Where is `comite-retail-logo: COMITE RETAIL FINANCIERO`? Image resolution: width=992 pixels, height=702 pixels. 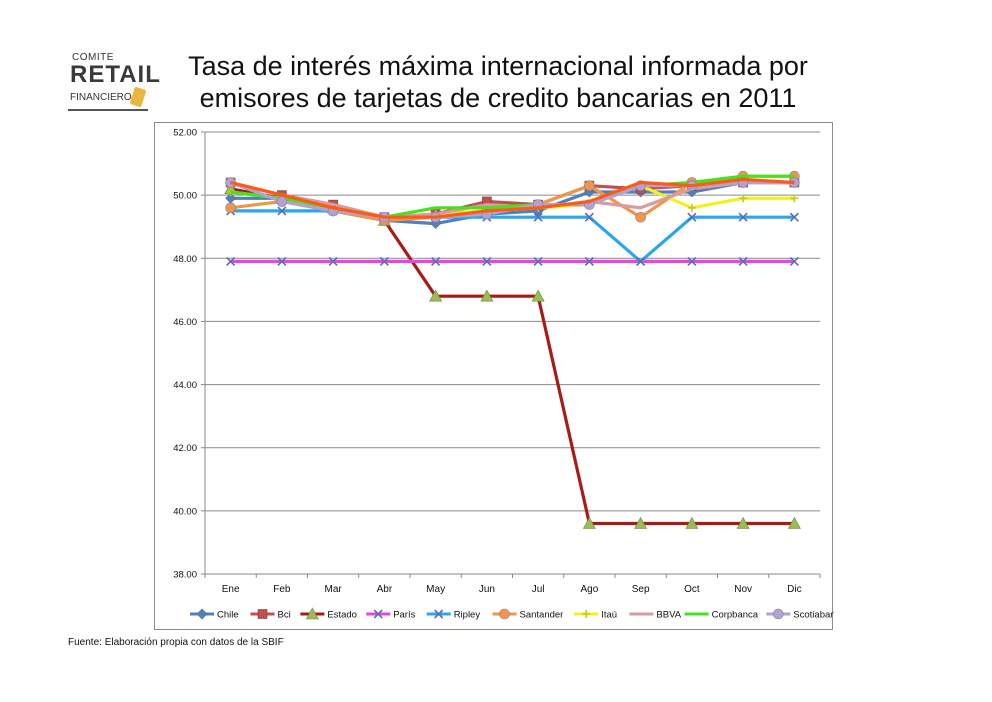 comite-retail-logo: COMITE RETAIL FINANCIERO is located at coordinates (111, 87).